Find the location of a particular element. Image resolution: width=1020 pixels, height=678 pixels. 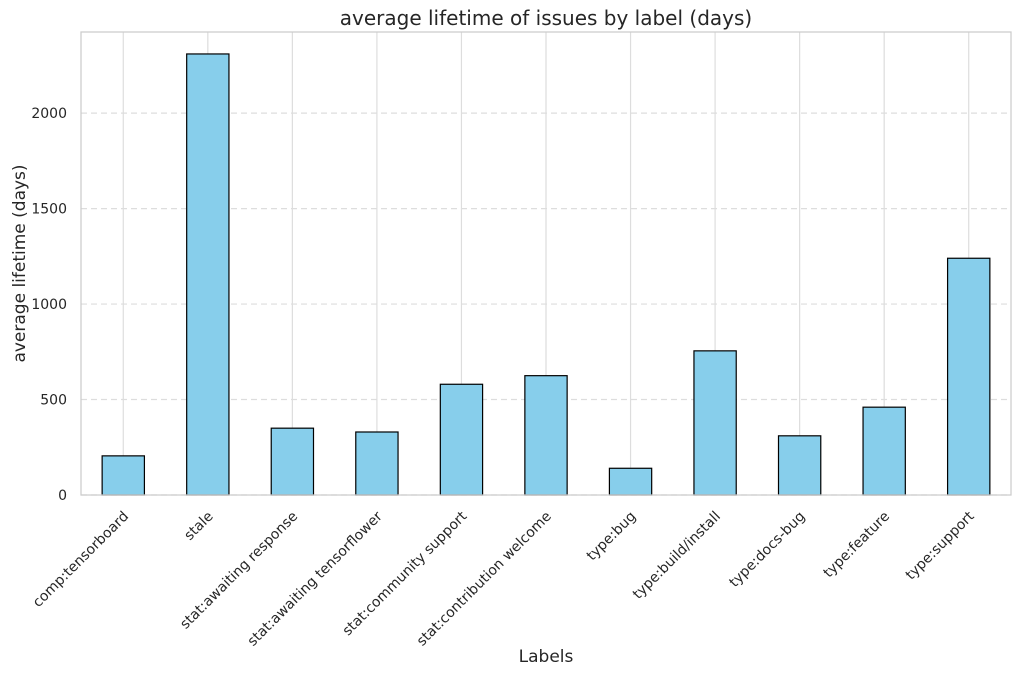

x-tick-label: comp:tensorboard is located at coordinates (81, 560).